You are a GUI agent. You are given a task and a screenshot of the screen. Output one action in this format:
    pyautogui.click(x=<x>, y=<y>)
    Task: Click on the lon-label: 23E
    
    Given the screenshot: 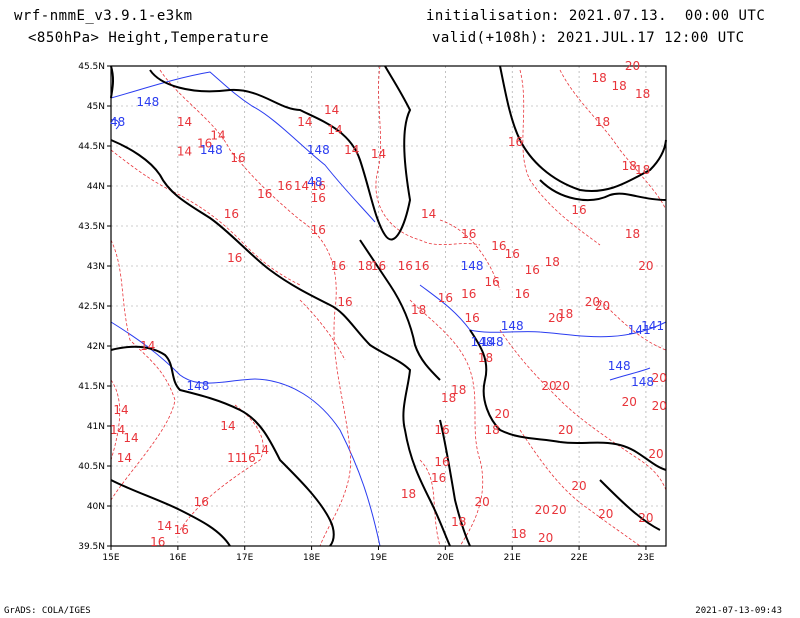 What is the action you would take?
    pyautogui.click(x=645, y=558)
    